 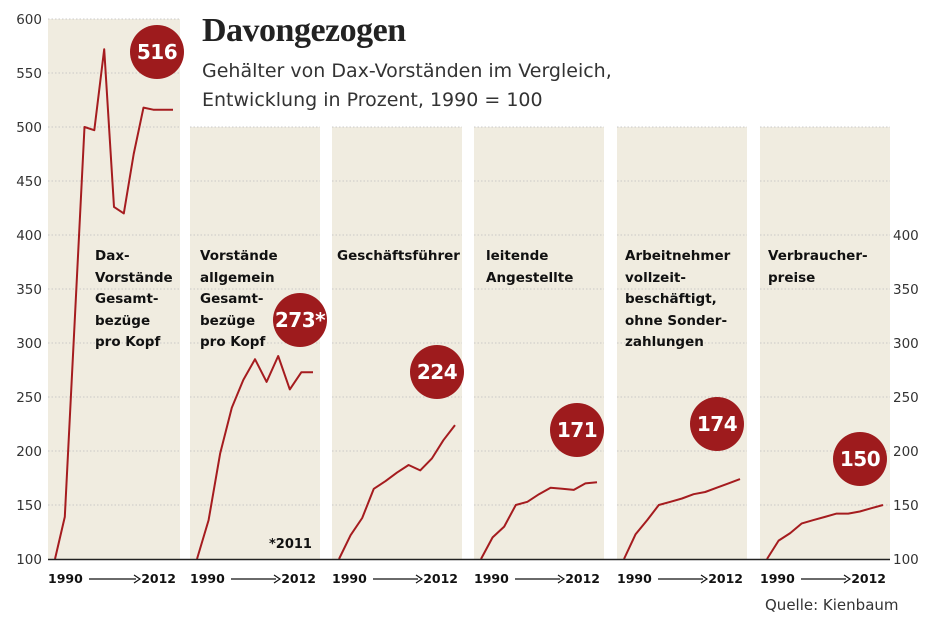 What do you see at coordinates (304, 30) in the screenshot?
I see `chart-title: Davongezogen` at bounding box center [304, 30].